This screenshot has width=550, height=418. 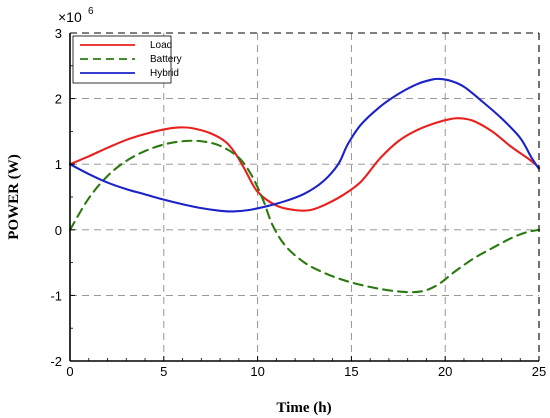 What do you see at coordinates (58, 164) in the screenshot?
I see `y-tick-label: 1` at bounding box center [58, 164].